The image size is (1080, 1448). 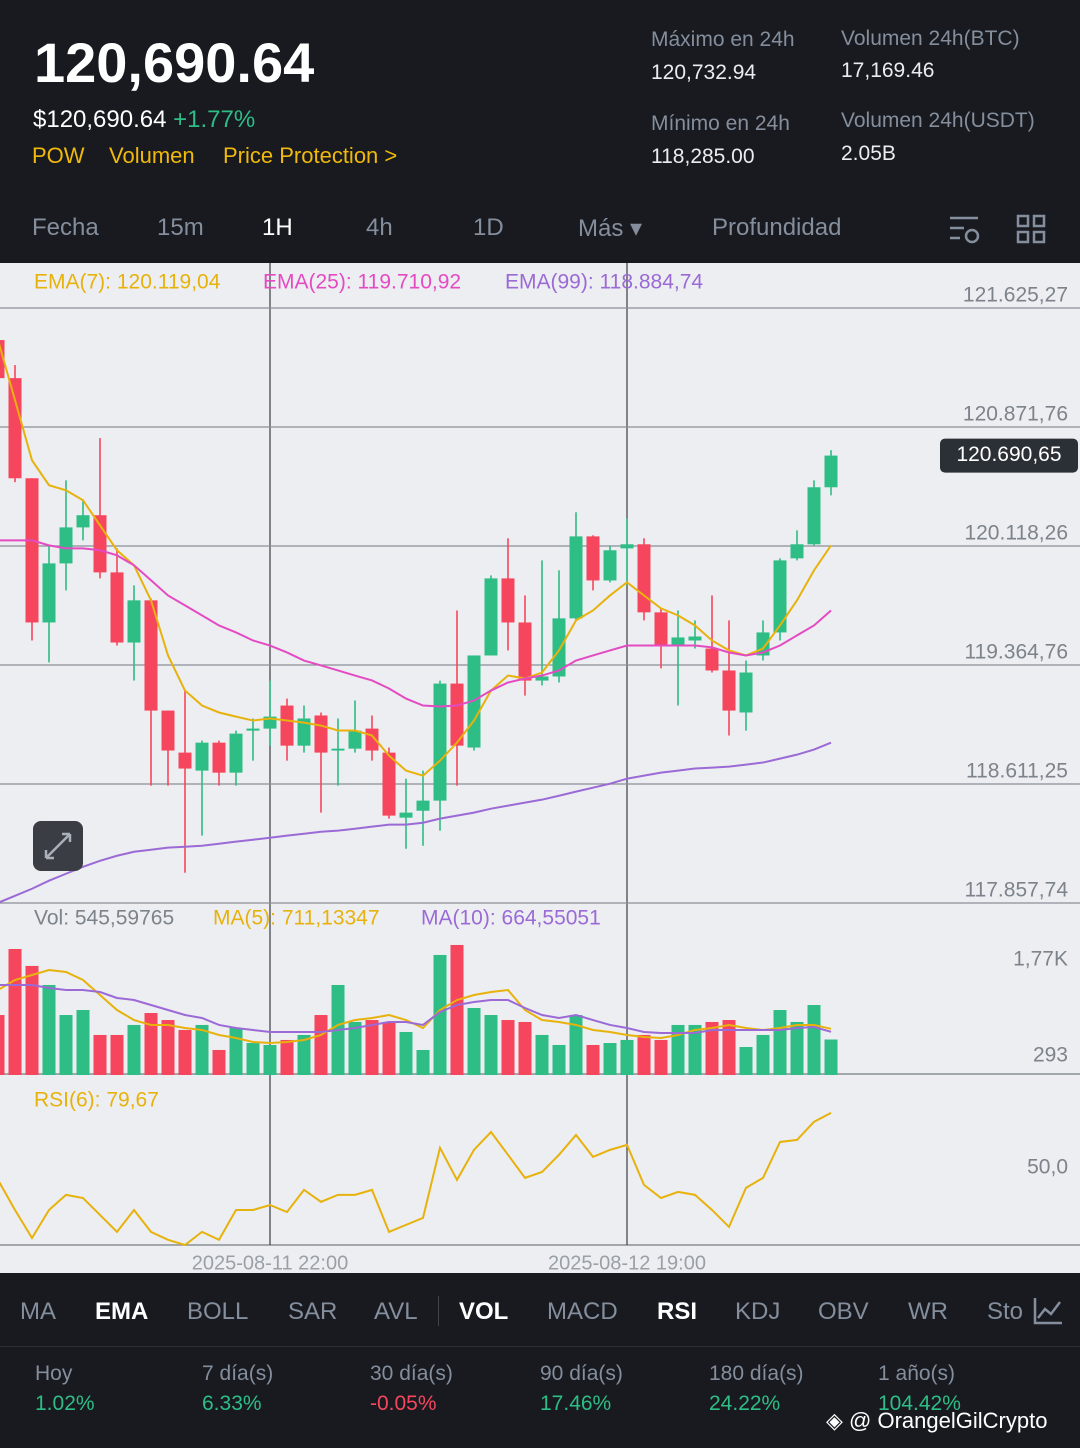 What do you see at coordinates (1016, 533) in the screenshot?
I see `y-tick-label: 120.118,26` at bounding box center [1016, 533].